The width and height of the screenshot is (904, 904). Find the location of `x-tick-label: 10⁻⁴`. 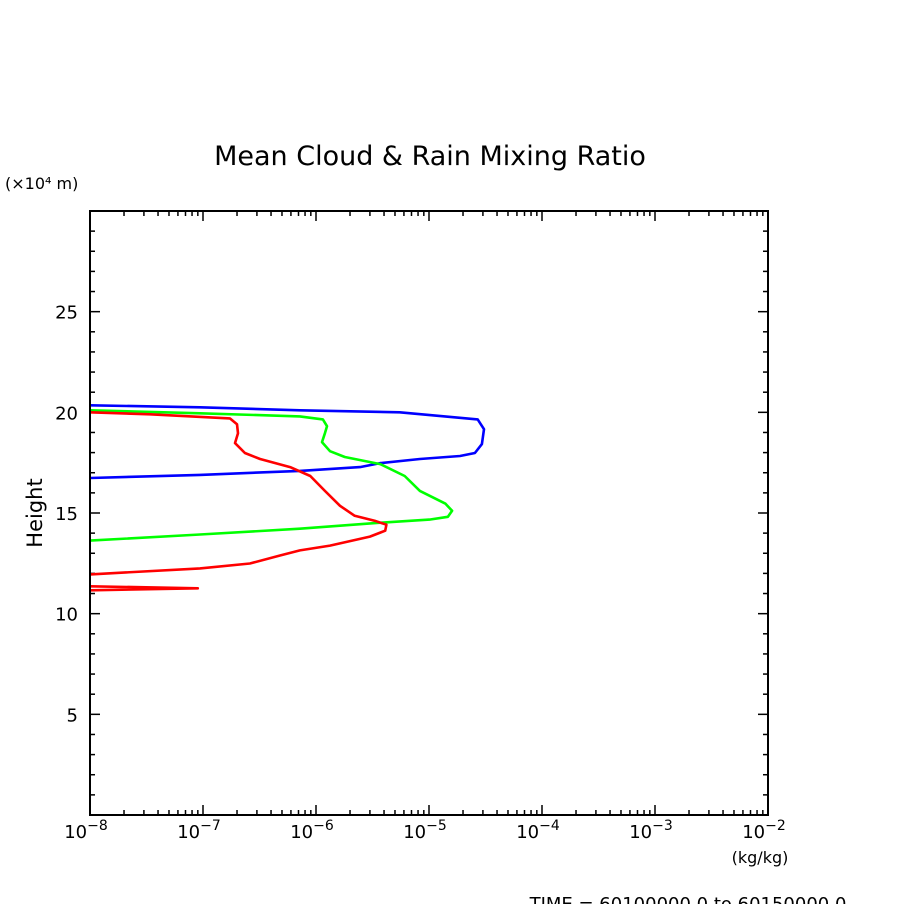

x-tick-label: 10⁻⁴ is located at coordinates (538, 830).